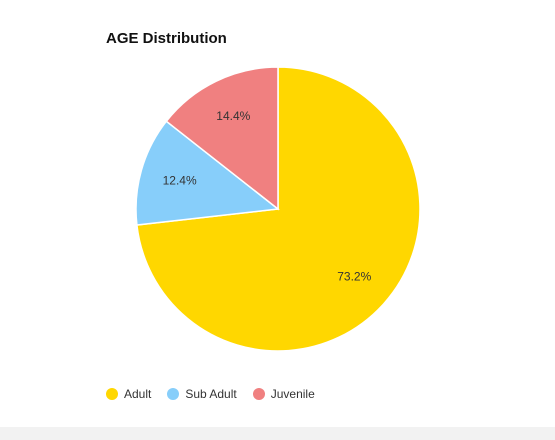 Image resolution: width=555 pixels, height=440 pixels. Describe the element at coordinates (233, 116) in the screenshot. I see `slice-label-juvenile: 14.4%` at that location.